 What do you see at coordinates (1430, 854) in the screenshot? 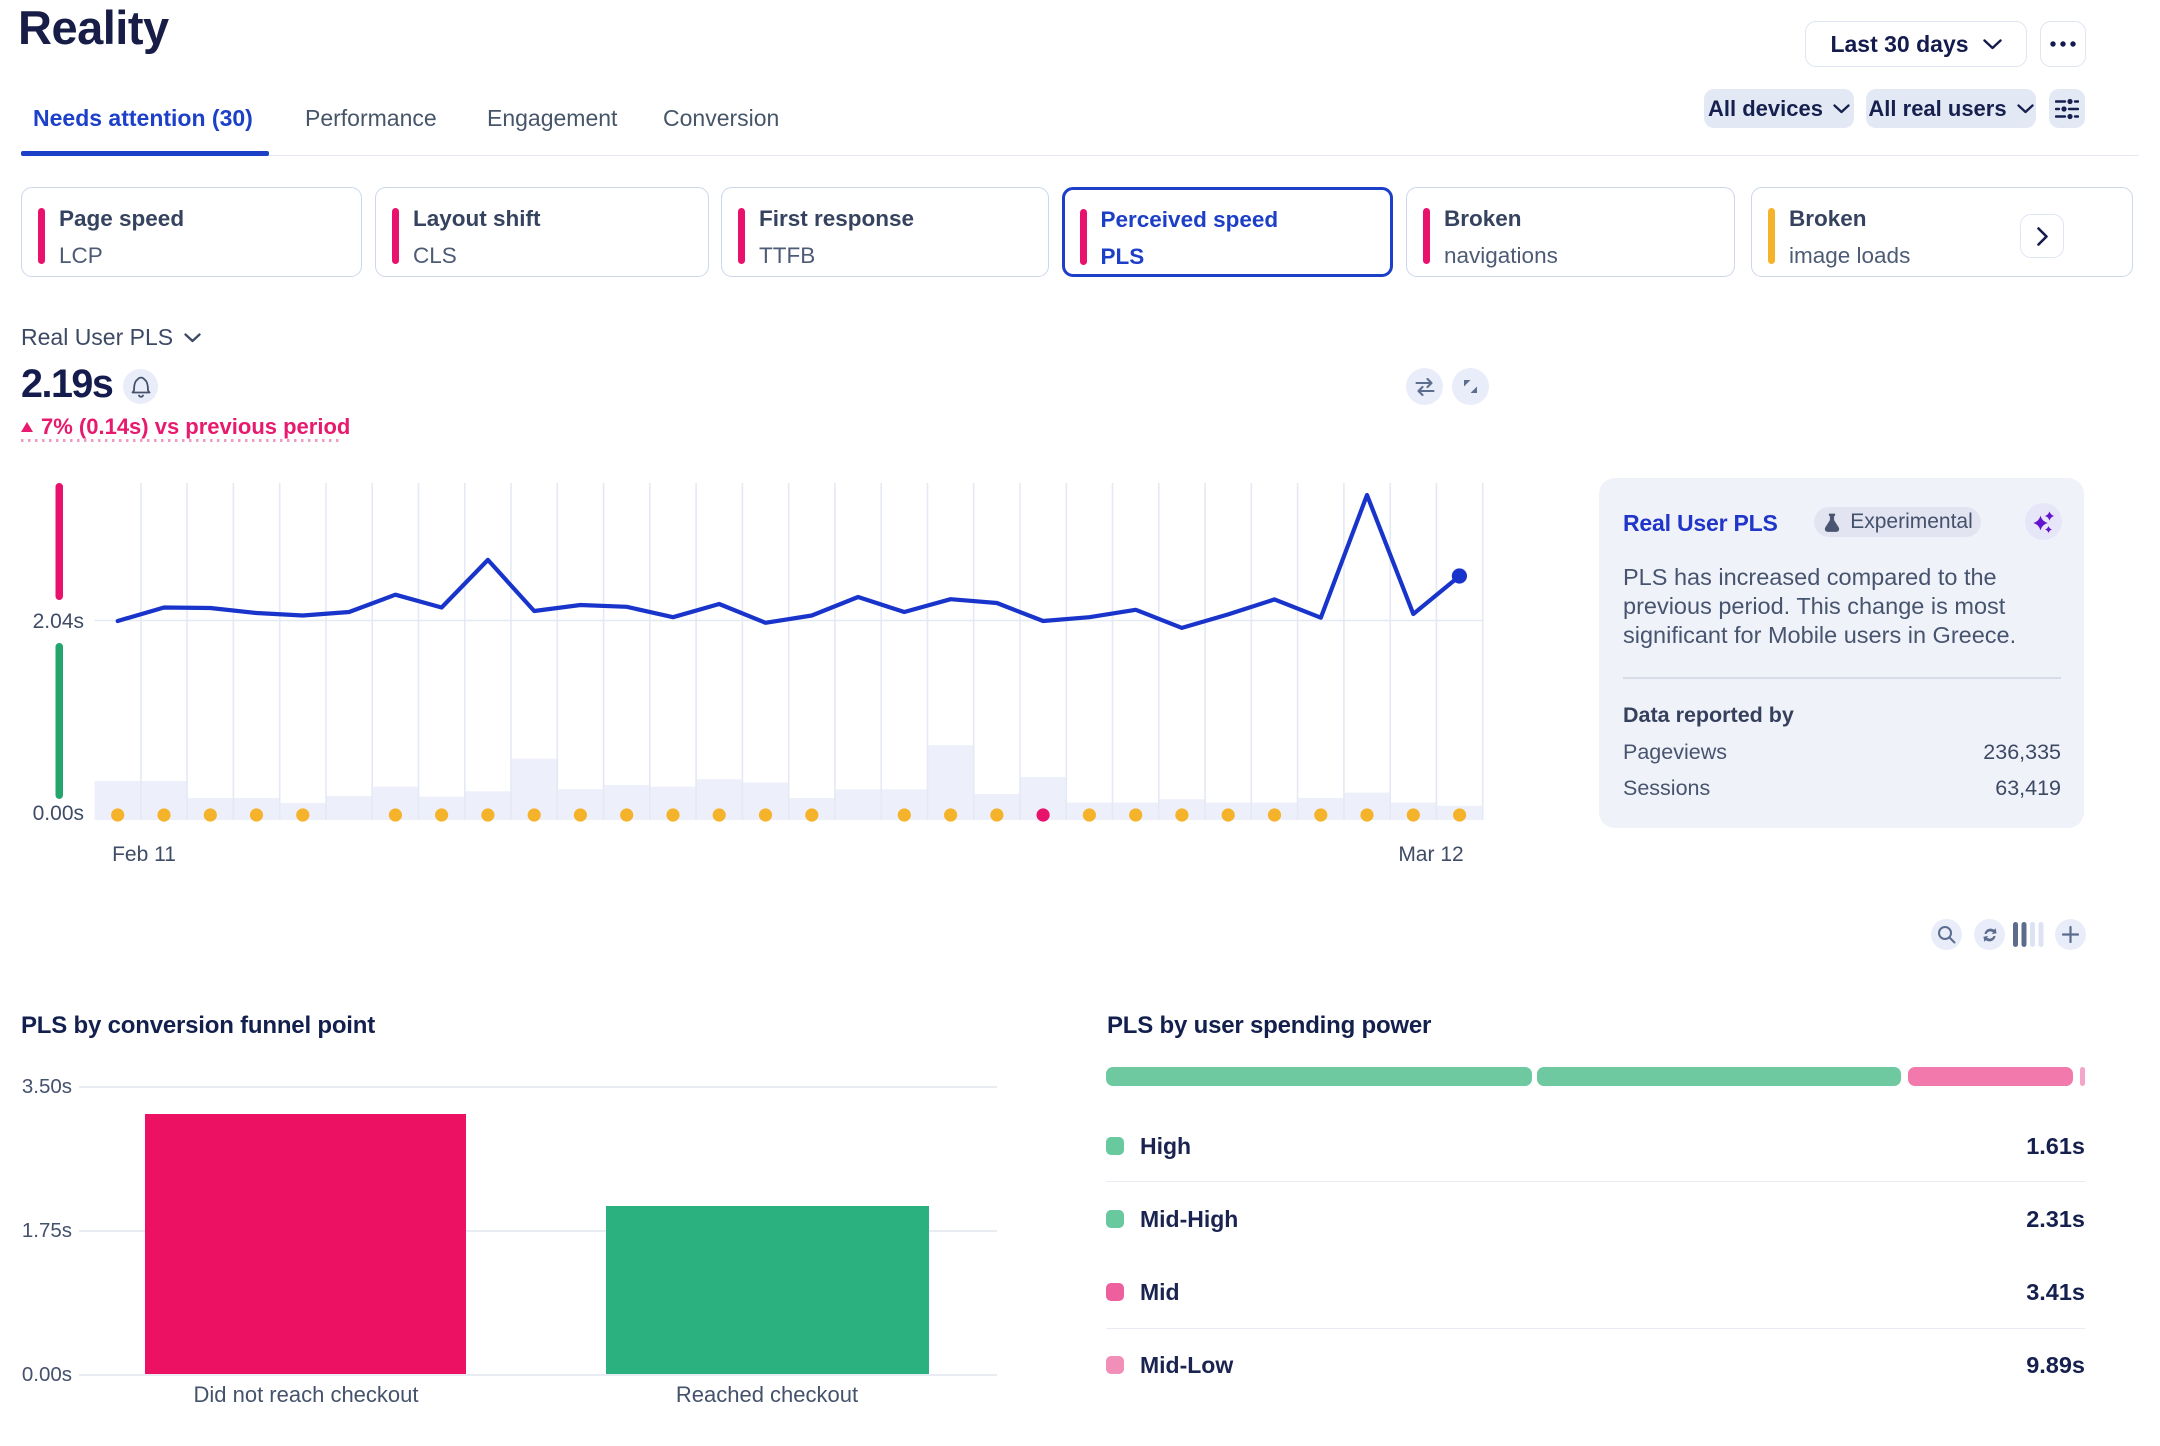
I see `svg-text: Mar 12` at bounding box center [1430, 854].